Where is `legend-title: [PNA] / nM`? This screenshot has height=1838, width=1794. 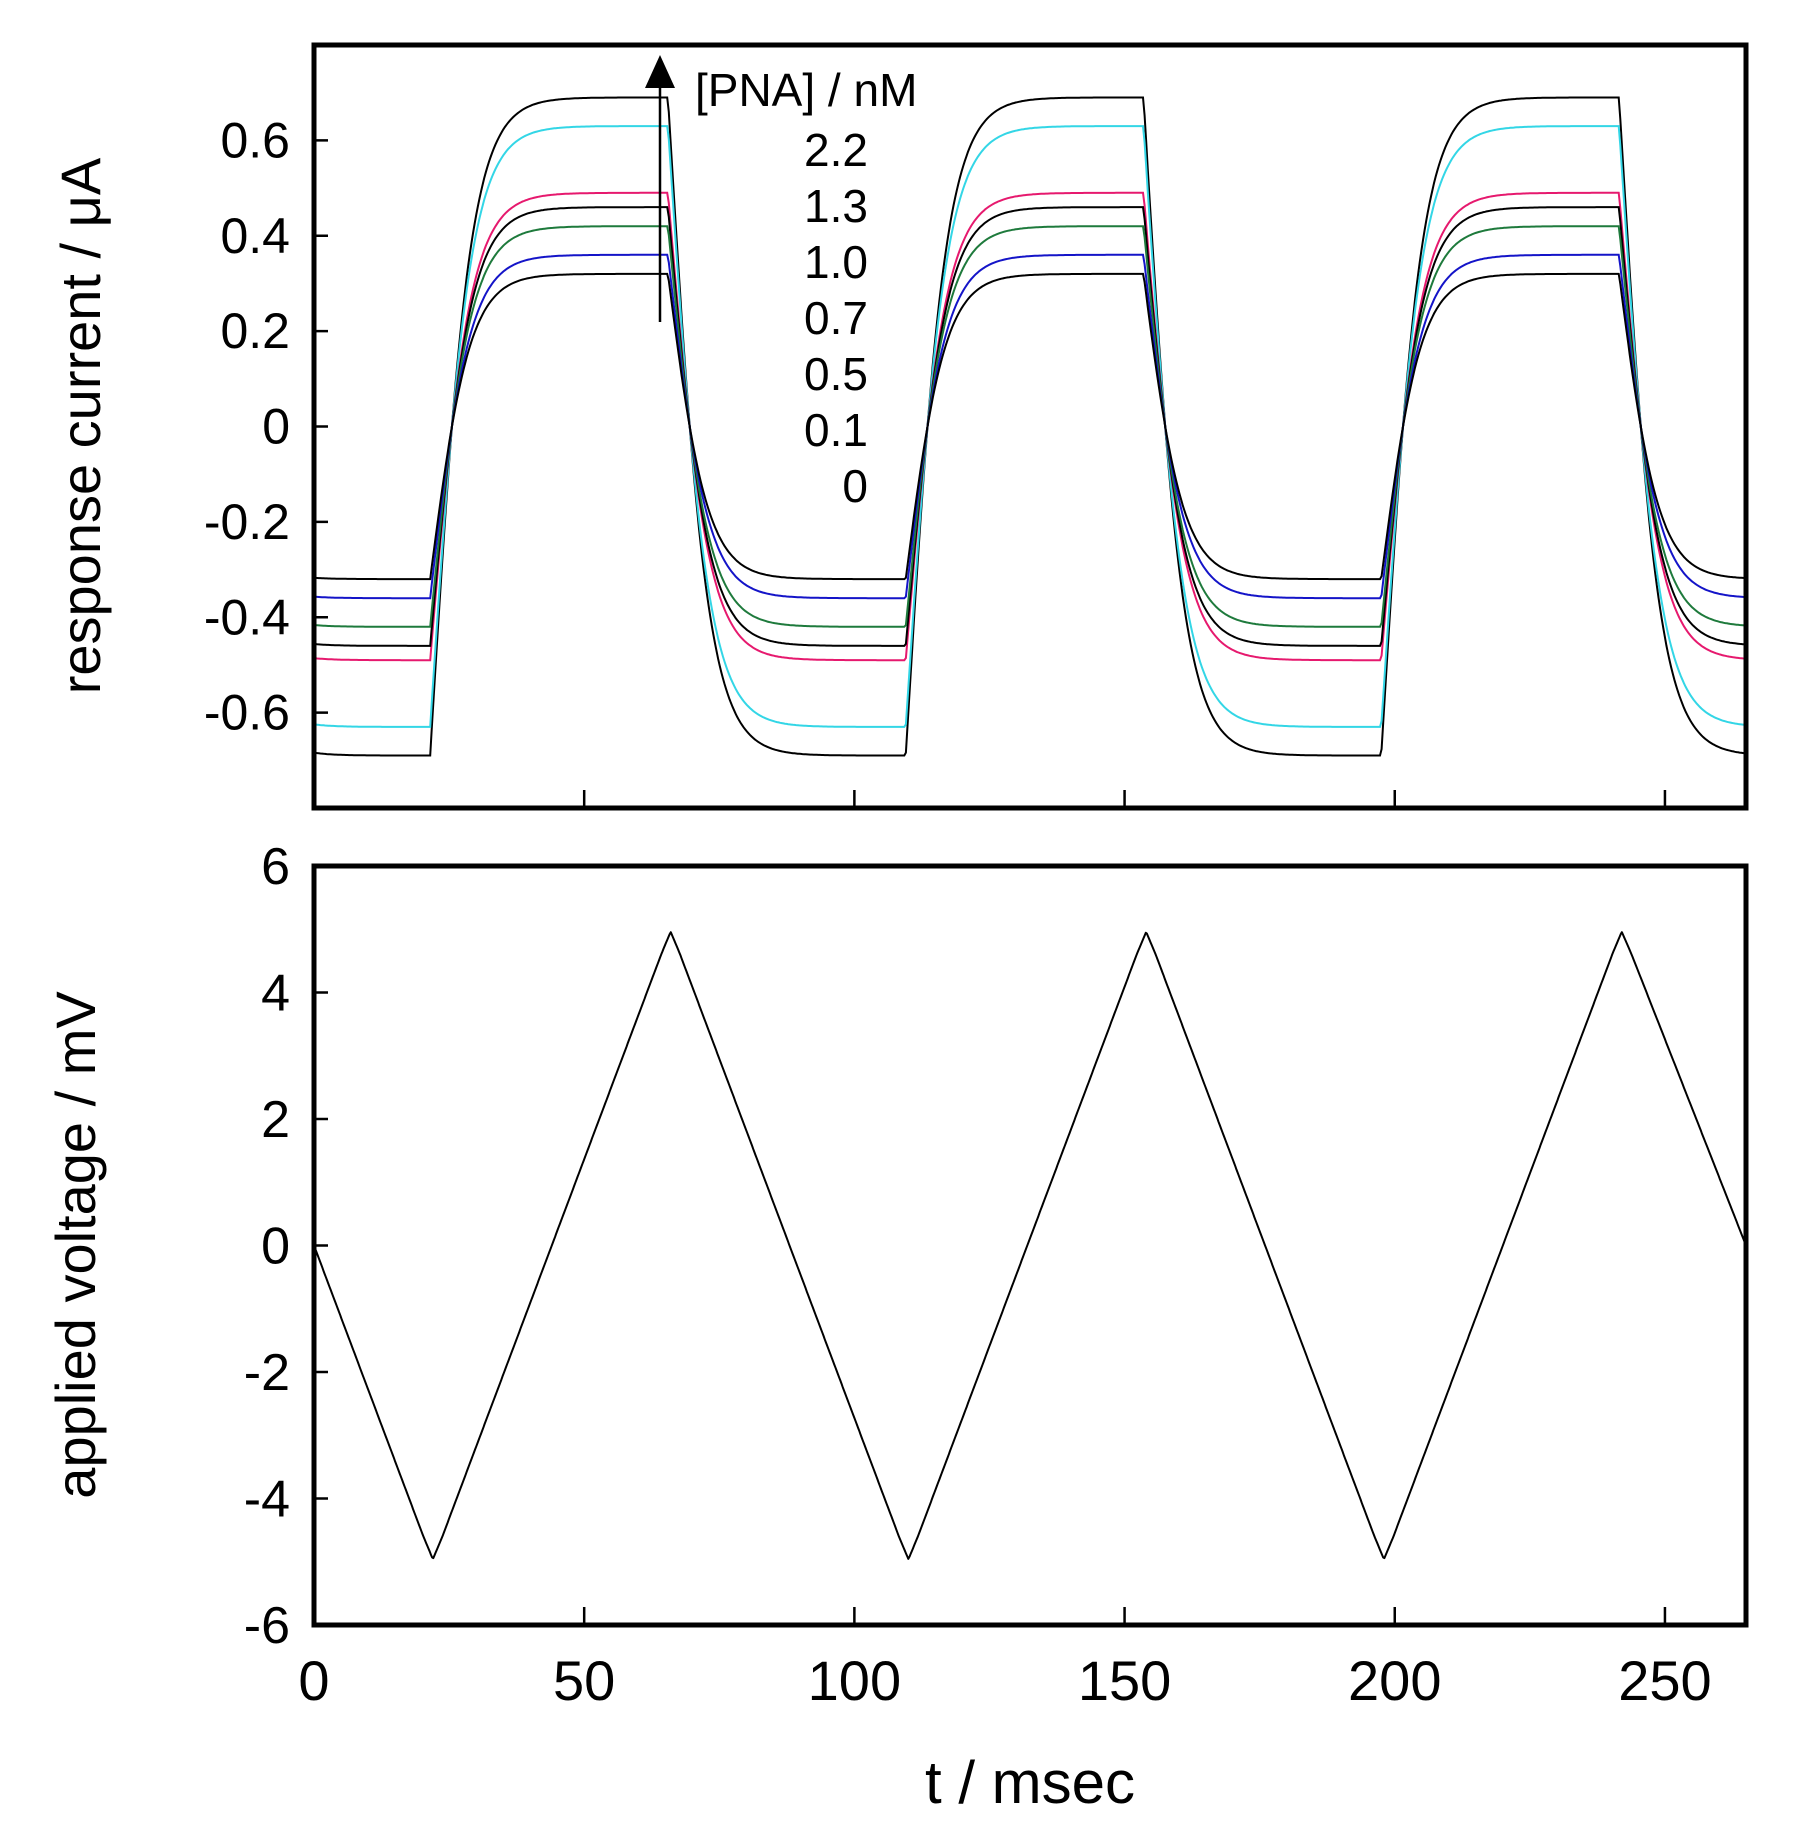
legend-title: [PNA] / nM is located at coordinates (806, 90).